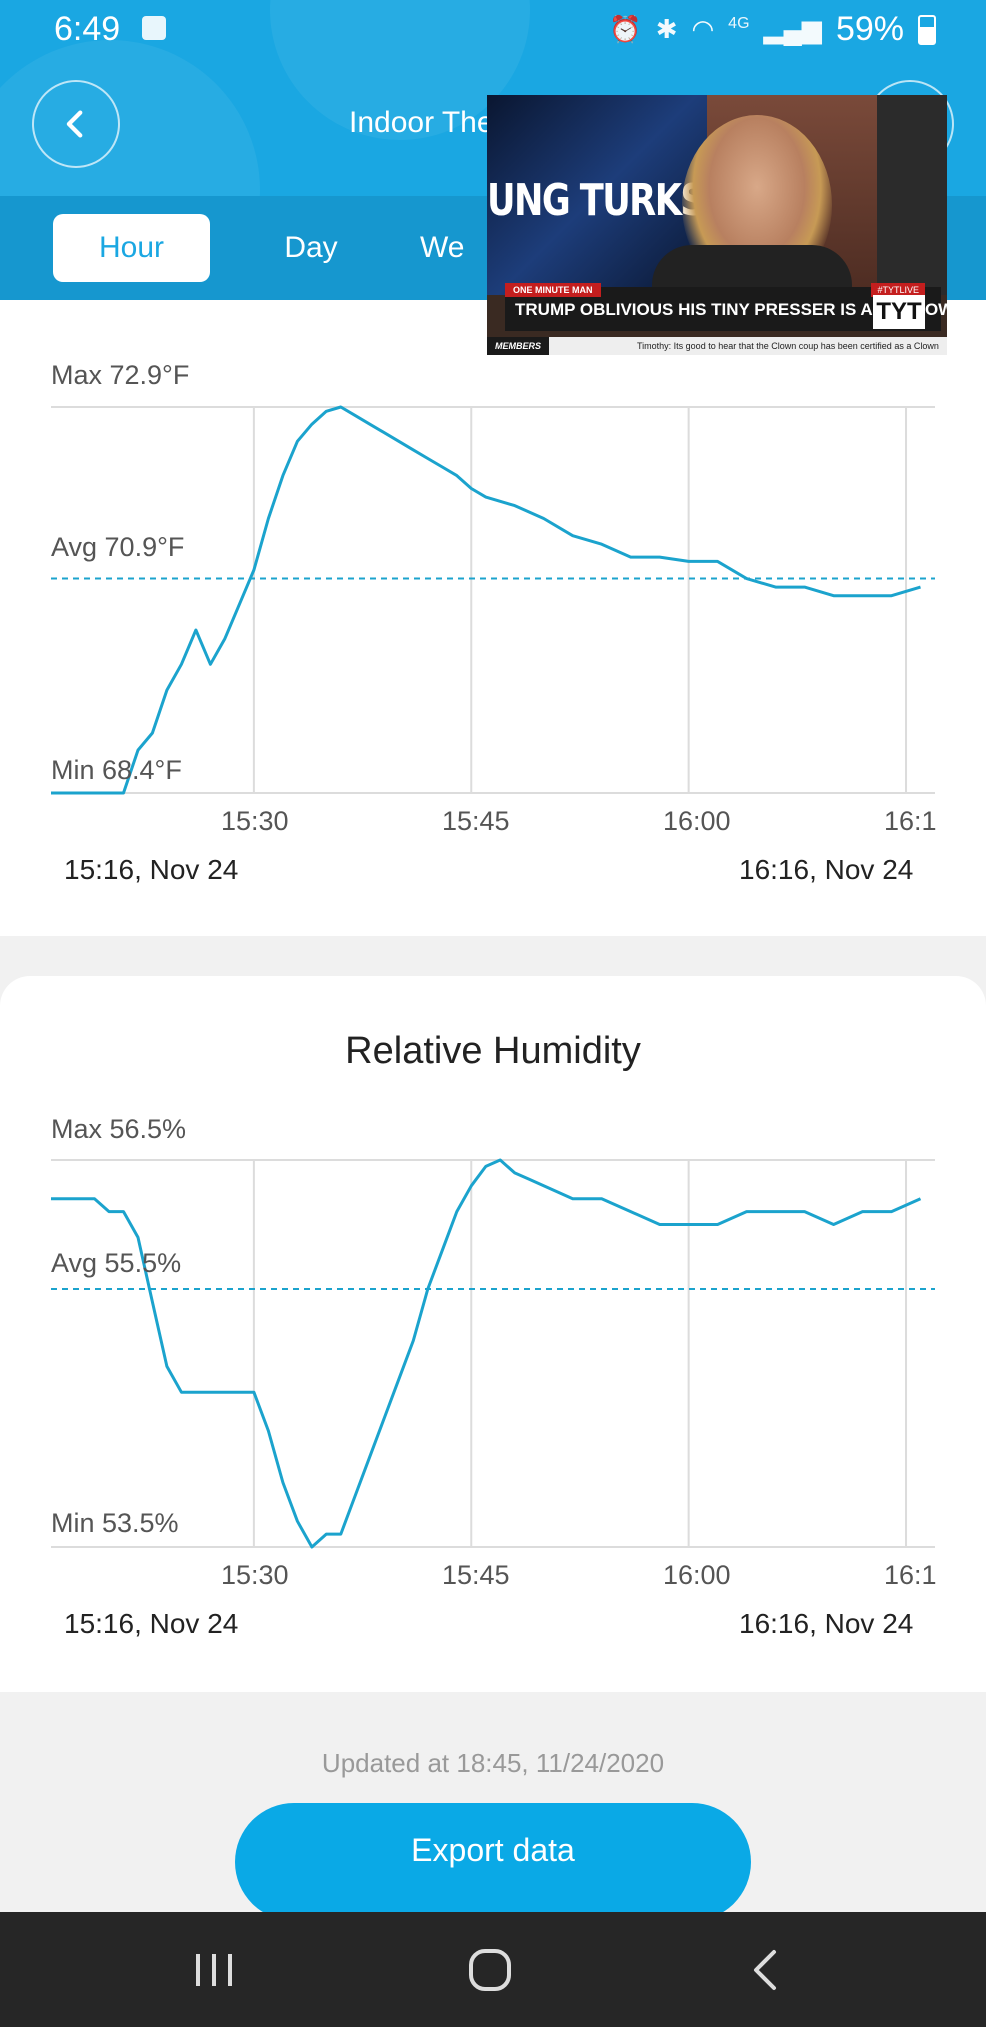 This screenshot has height=2027, width=986. Describe the element at coordinates (927, 29) in the screenshot. I see `battery-icon` at that location.